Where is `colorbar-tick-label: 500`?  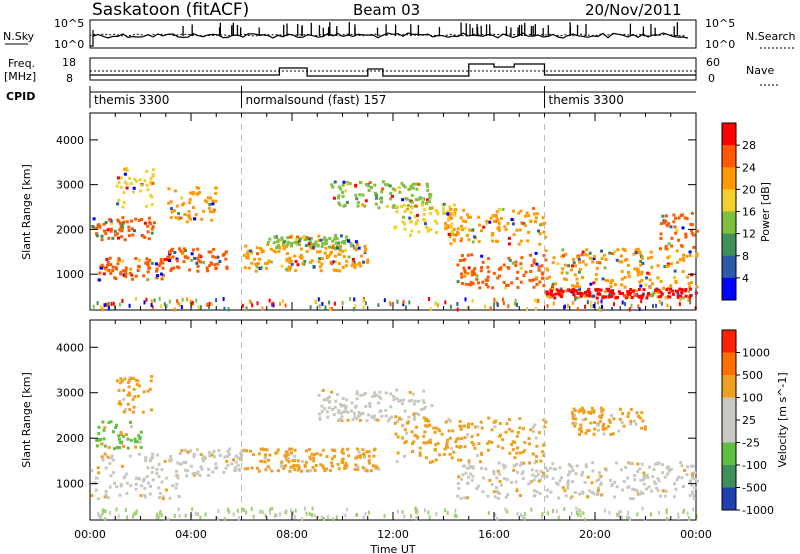
colorbar-tick-label: 500 is located at coordinates (752, 375).